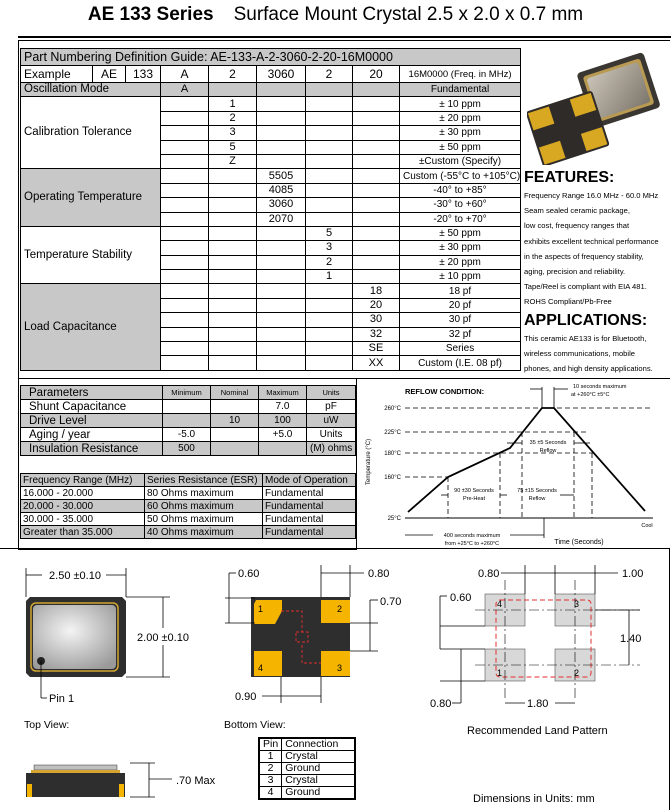 Image resolution: width=671 pixels, height=810 pixels. What do you see at coordinates (568, 302) in the screenshot?
I see `features-line: ROHS Compliant/Pb-Free` at bounding box center [568, 302].